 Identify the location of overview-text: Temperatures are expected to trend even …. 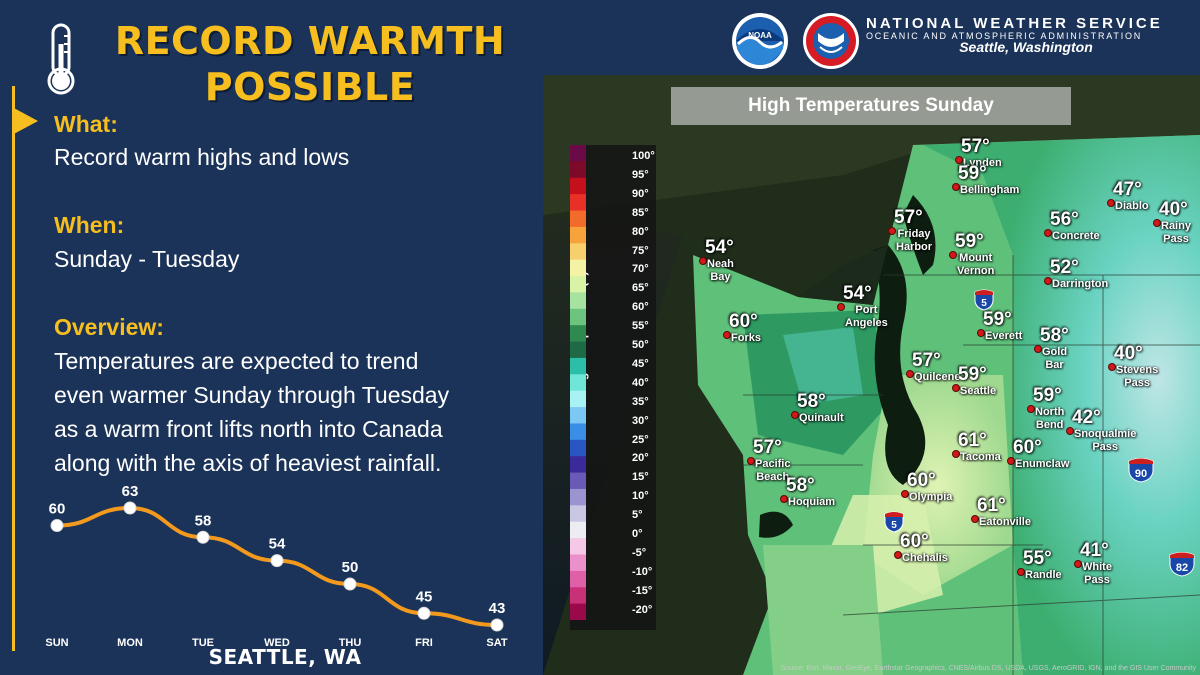
(294, 412).